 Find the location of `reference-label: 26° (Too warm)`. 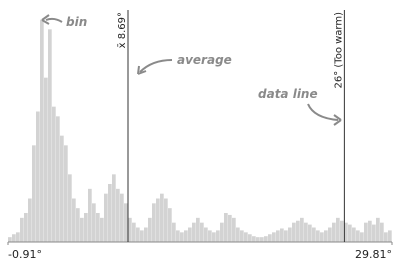

reference-label: 26° (Too warm) is located at coordinates (338, 50).